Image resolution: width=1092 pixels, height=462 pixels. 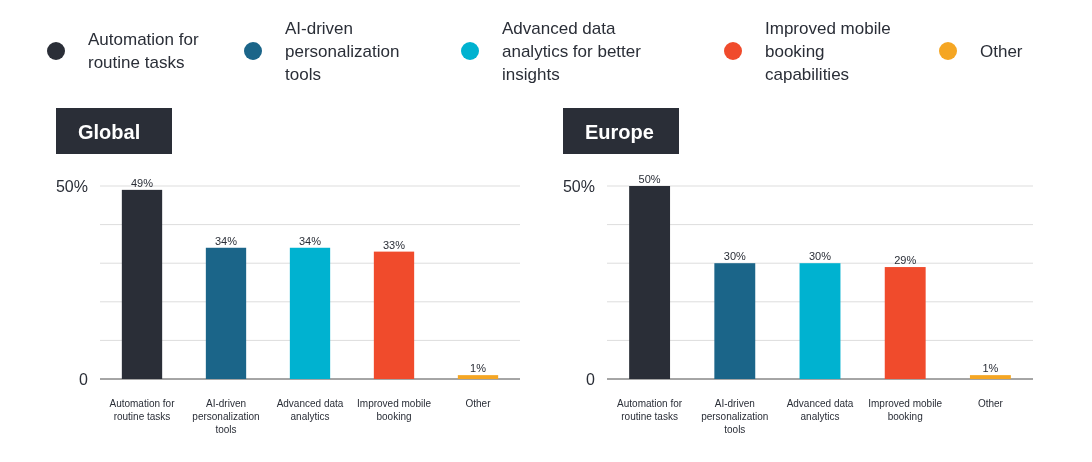 I want to click on chart-title: Europe, so click(x=619, y=132).